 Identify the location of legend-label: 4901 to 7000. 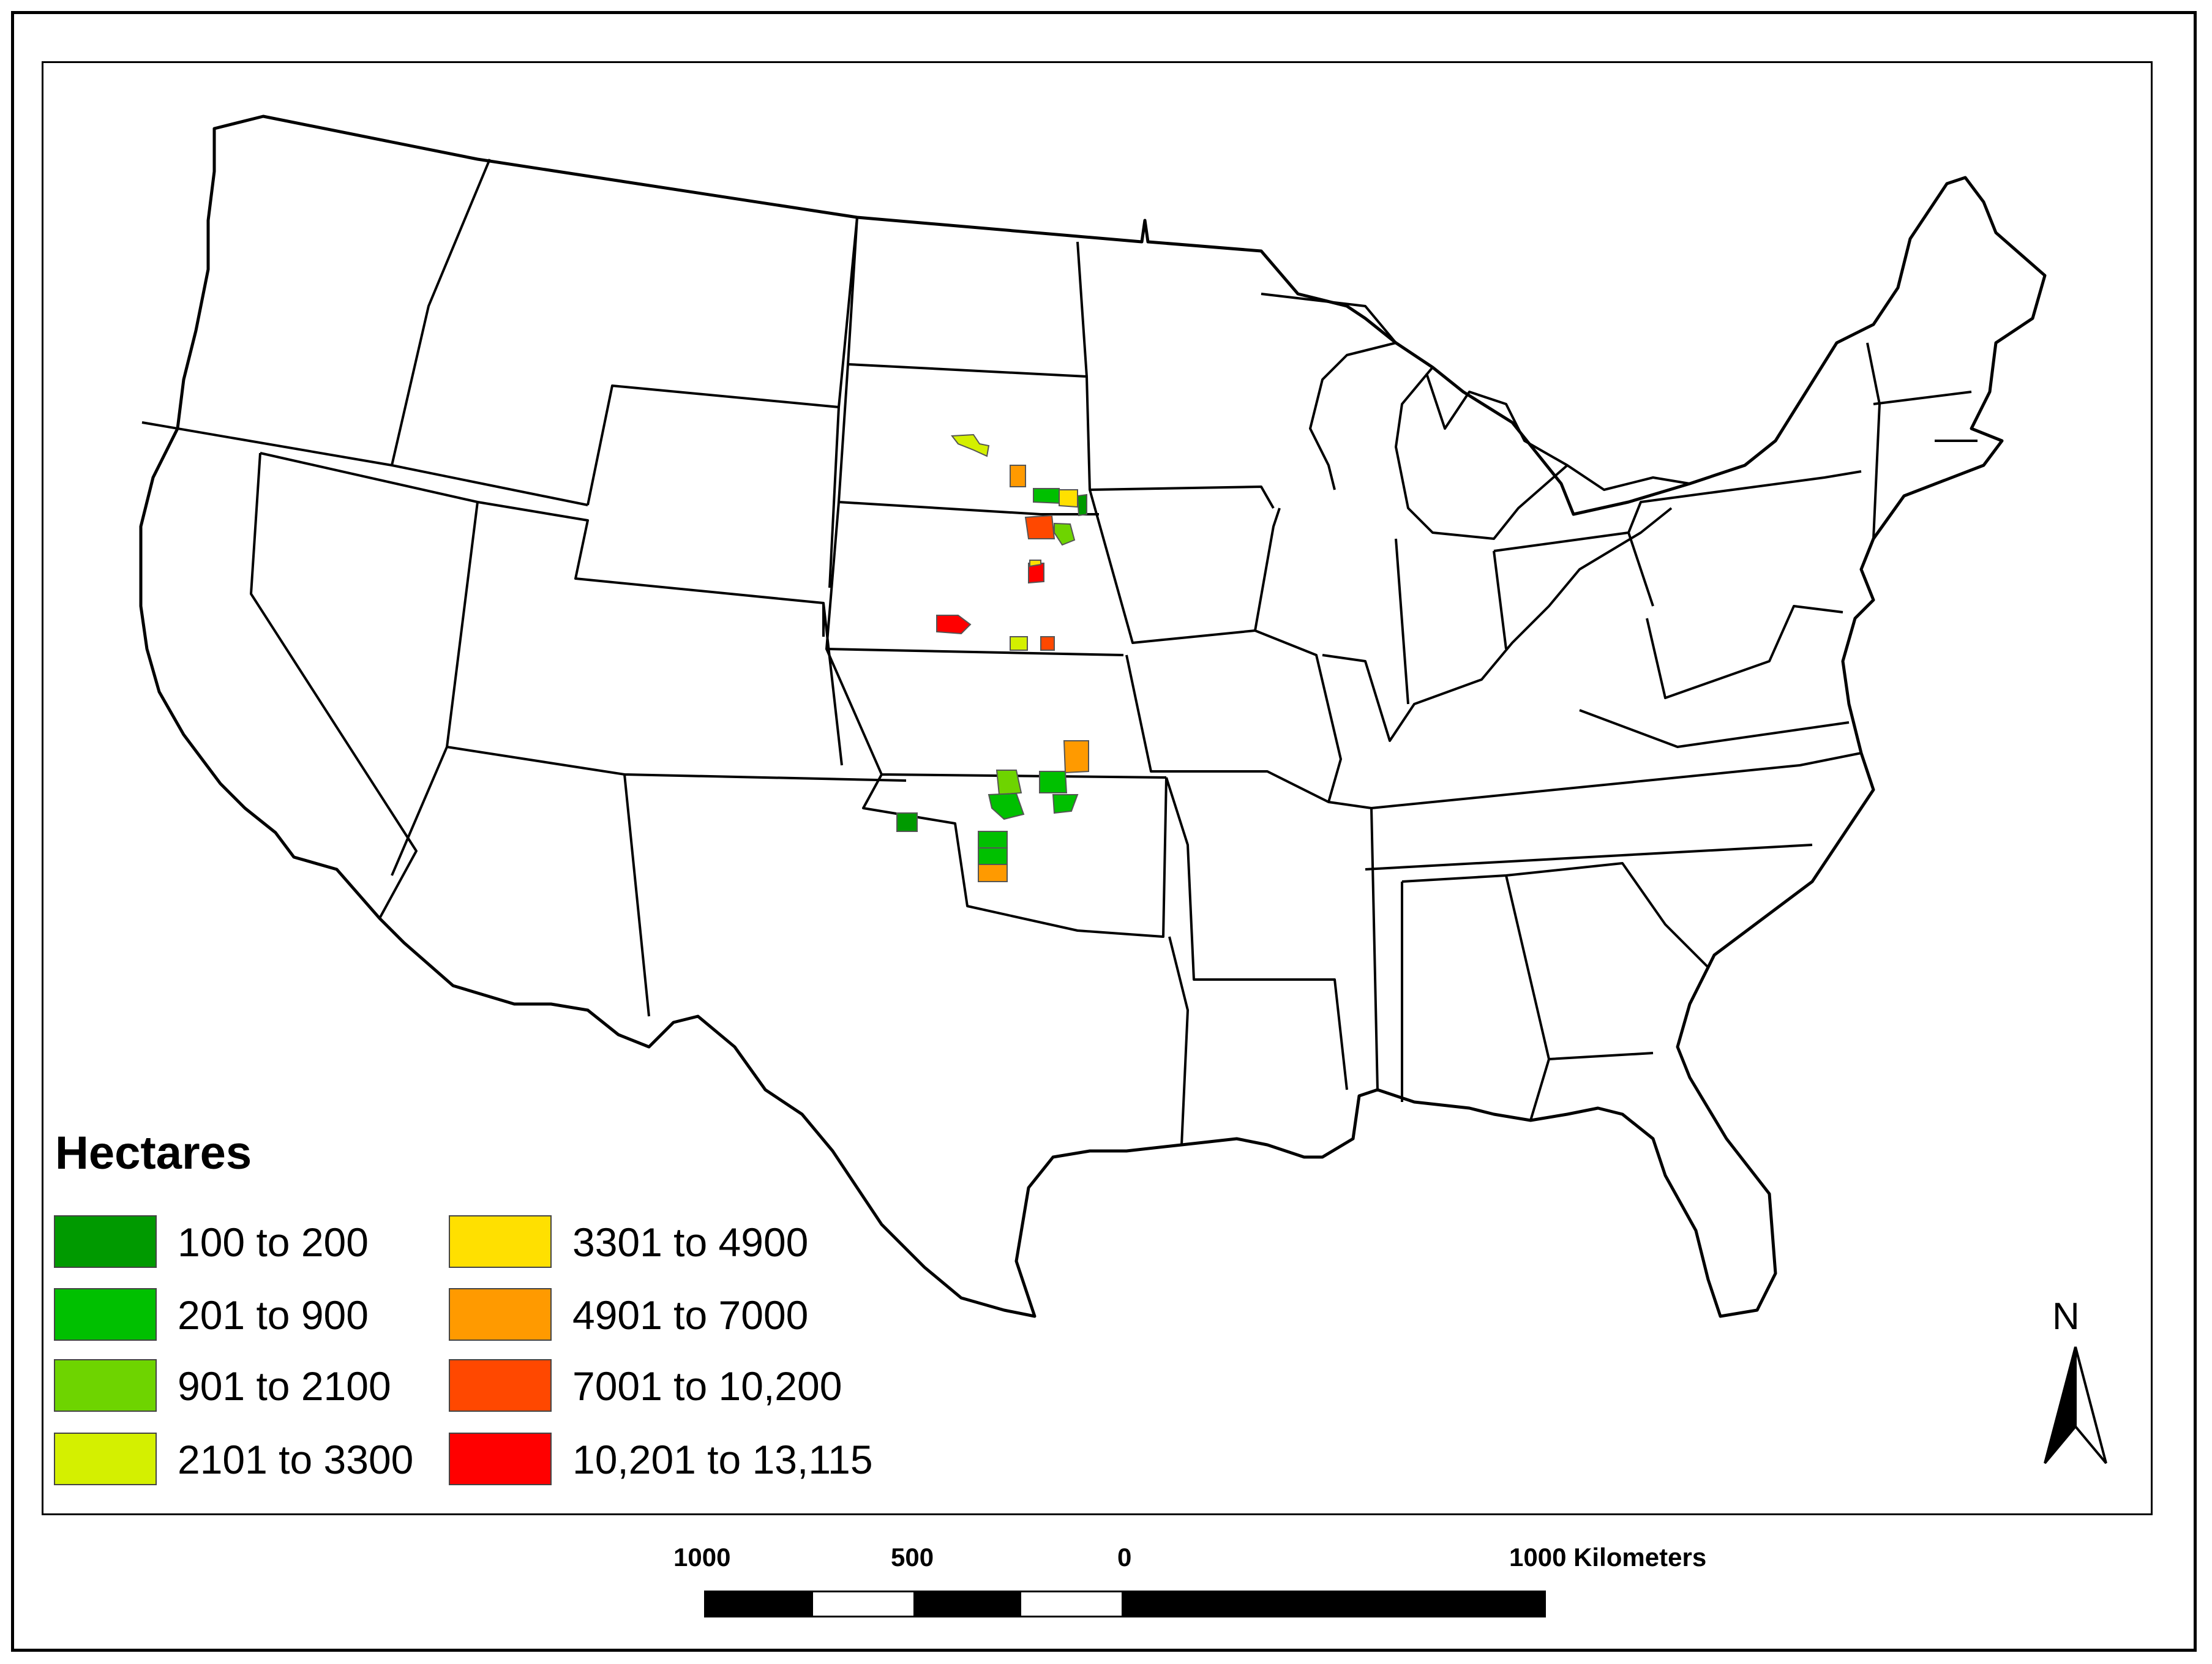
(690, 1315).